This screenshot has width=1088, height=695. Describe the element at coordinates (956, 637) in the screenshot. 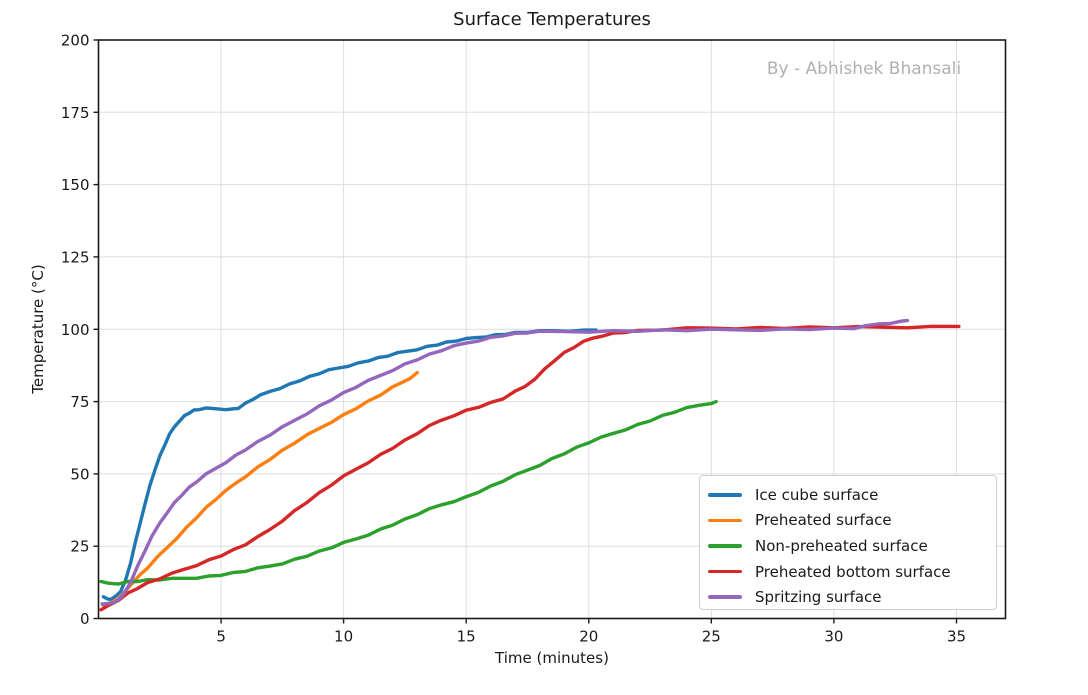

I see `x-tick-label: 35` at that location.